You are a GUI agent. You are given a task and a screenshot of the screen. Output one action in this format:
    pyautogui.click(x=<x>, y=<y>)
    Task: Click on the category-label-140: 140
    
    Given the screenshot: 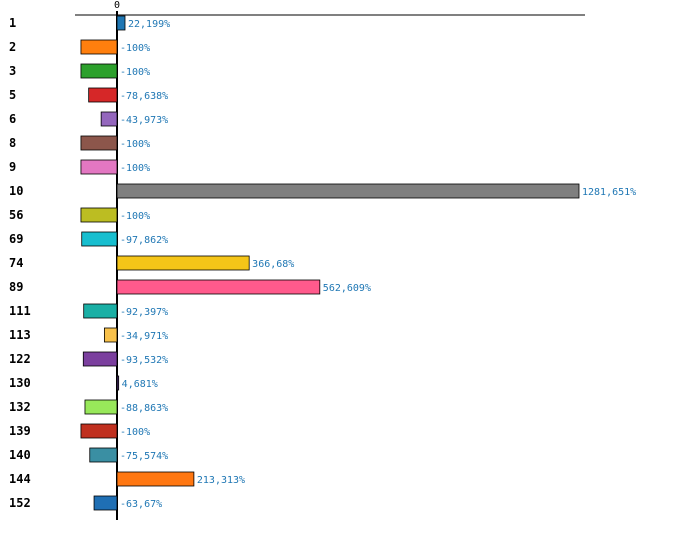 What is the action you would take?
    pyautogui.click(x=20, y=455)
    